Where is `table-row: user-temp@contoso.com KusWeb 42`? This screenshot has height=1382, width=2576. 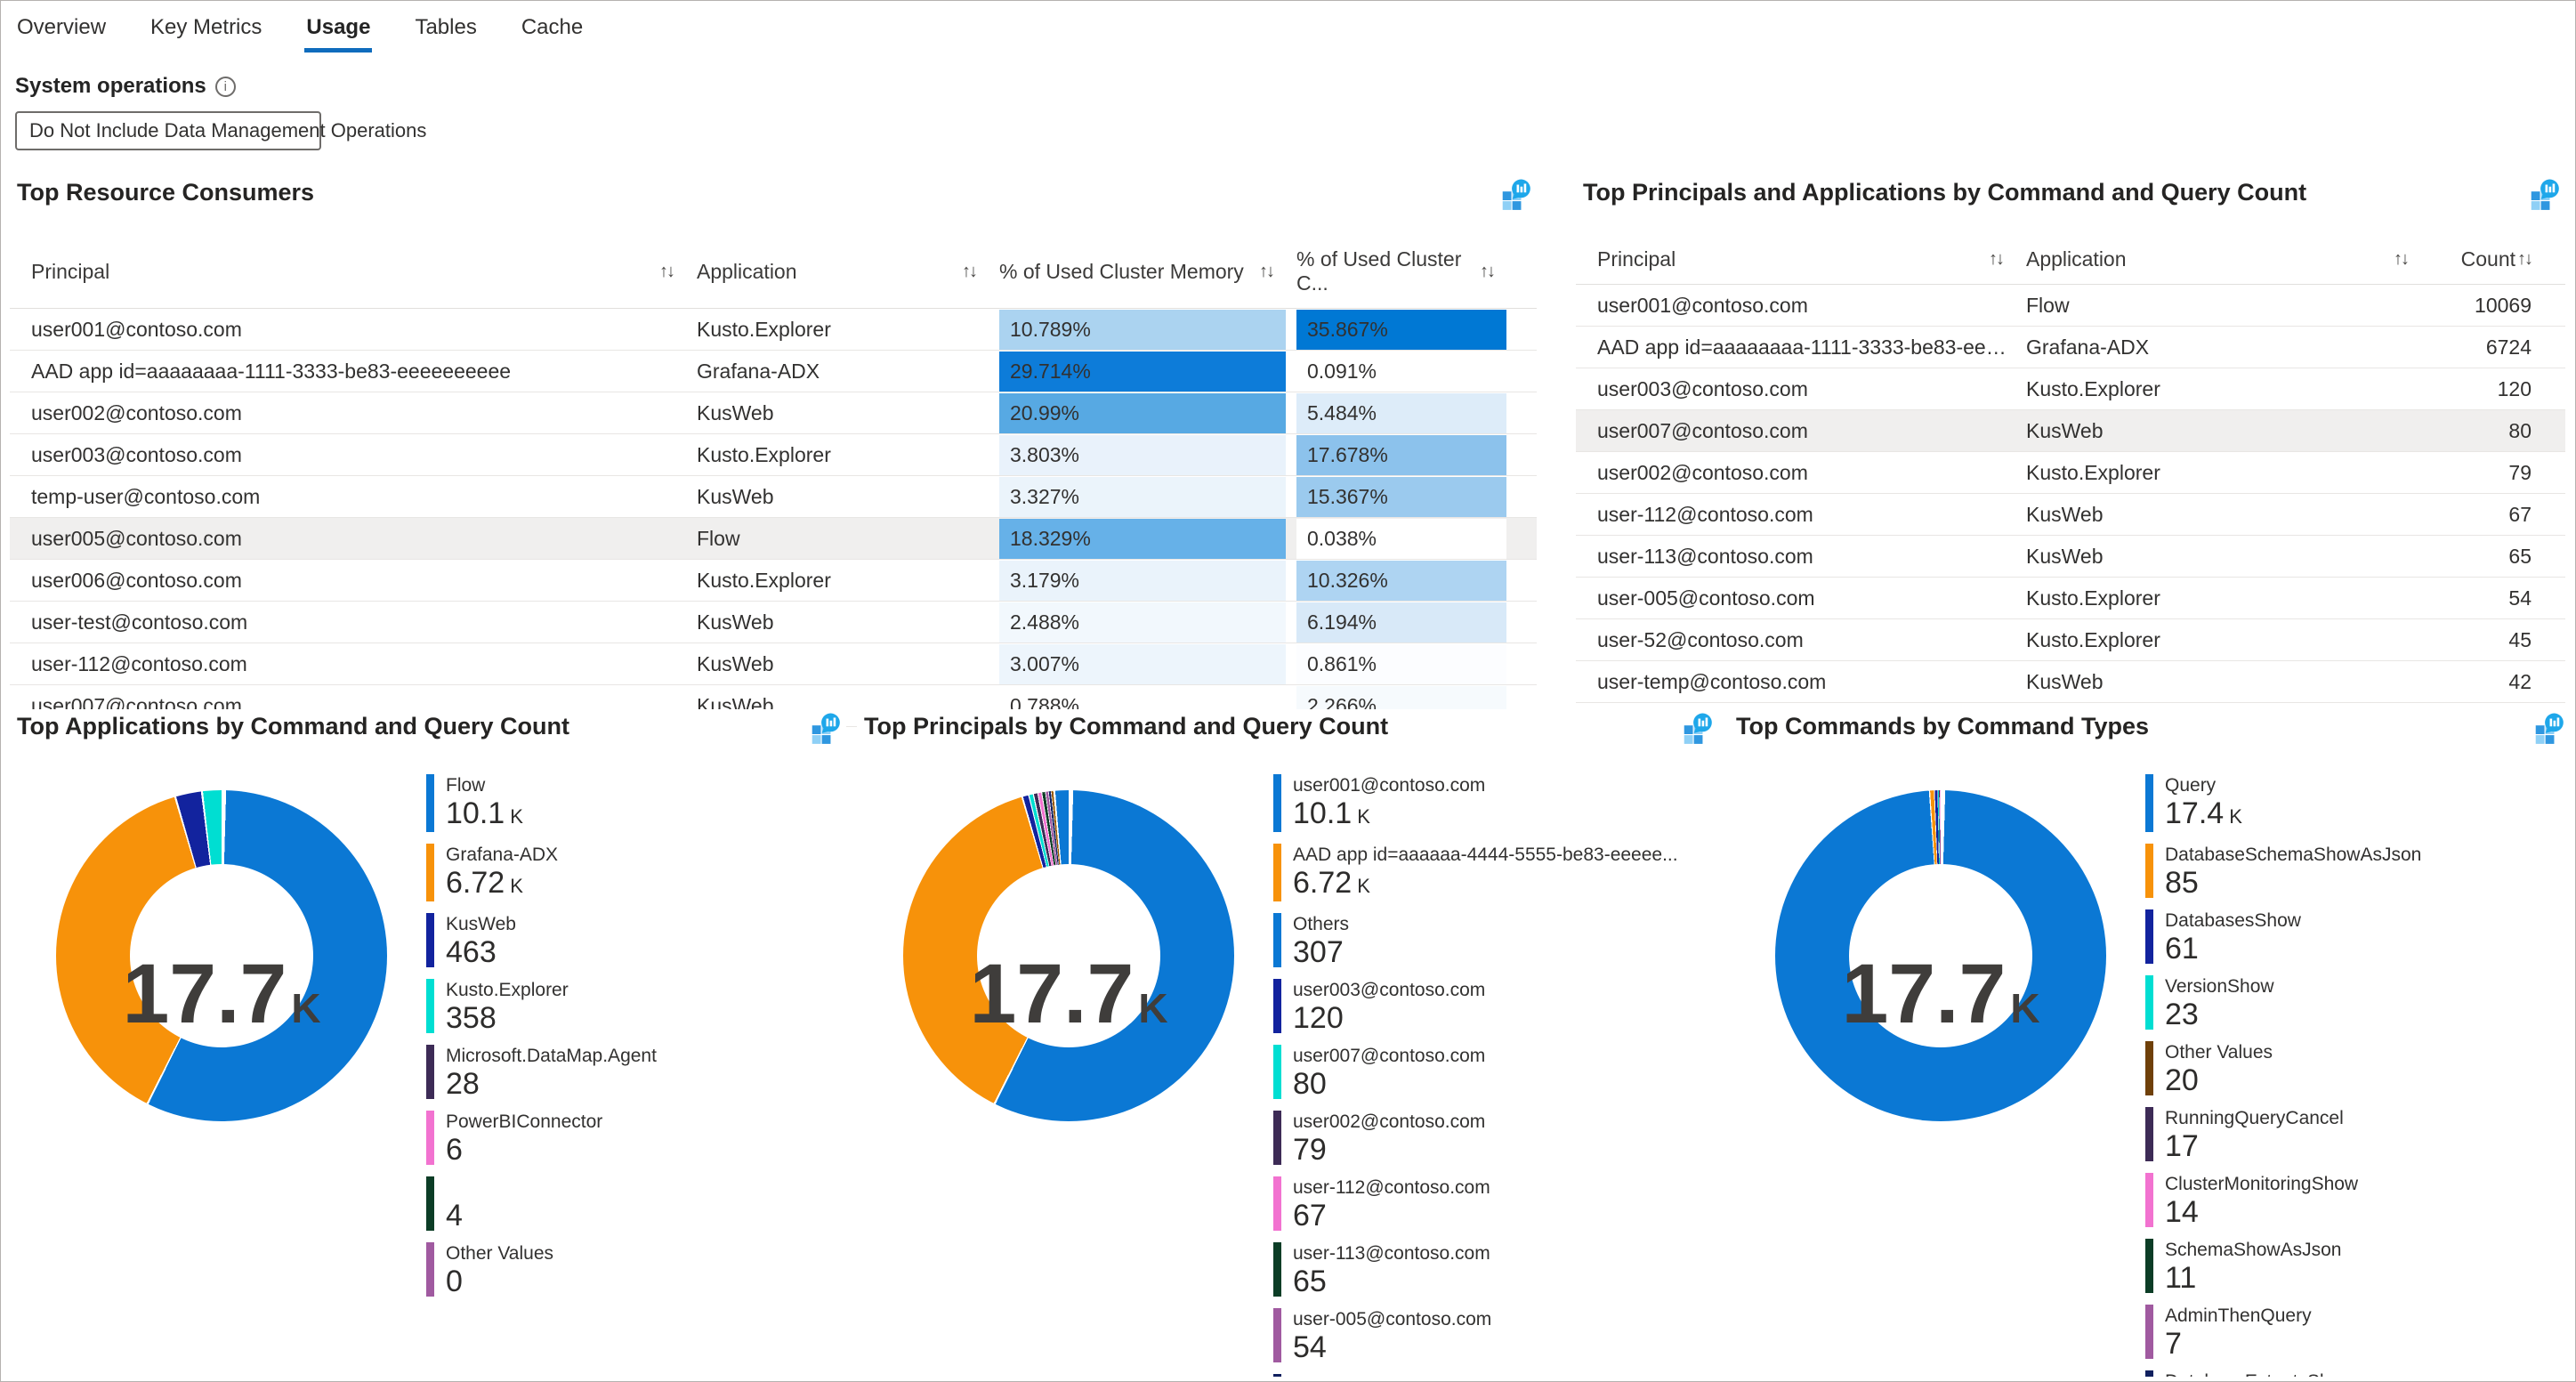 table-row: user-temp@contoso.com KusWeb 42 is located at coordinates (2070, 682).